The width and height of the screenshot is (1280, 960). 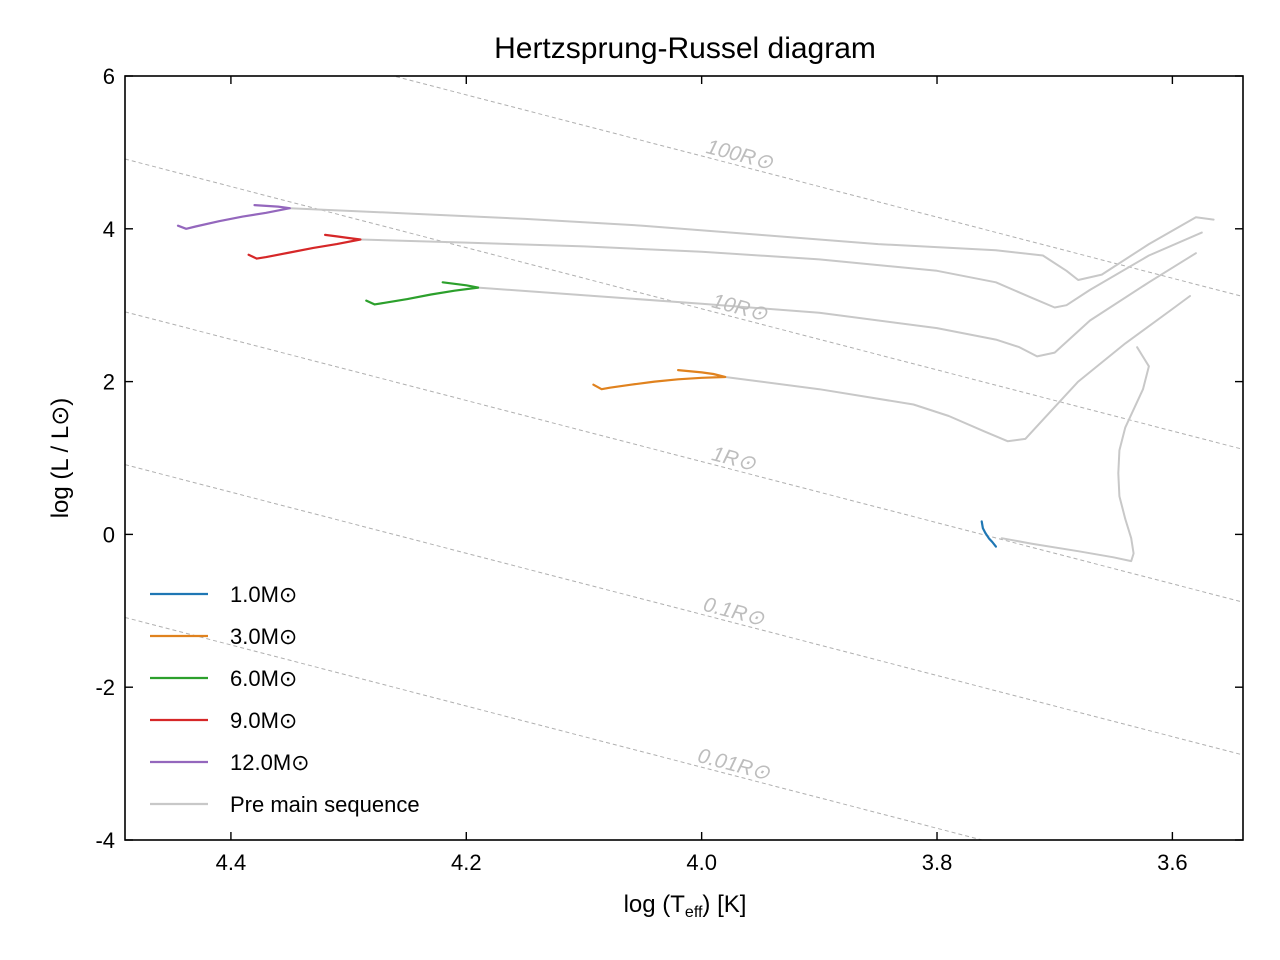 I want to click on radius-label-0: 100R⊙, so click(x=740, y=154).